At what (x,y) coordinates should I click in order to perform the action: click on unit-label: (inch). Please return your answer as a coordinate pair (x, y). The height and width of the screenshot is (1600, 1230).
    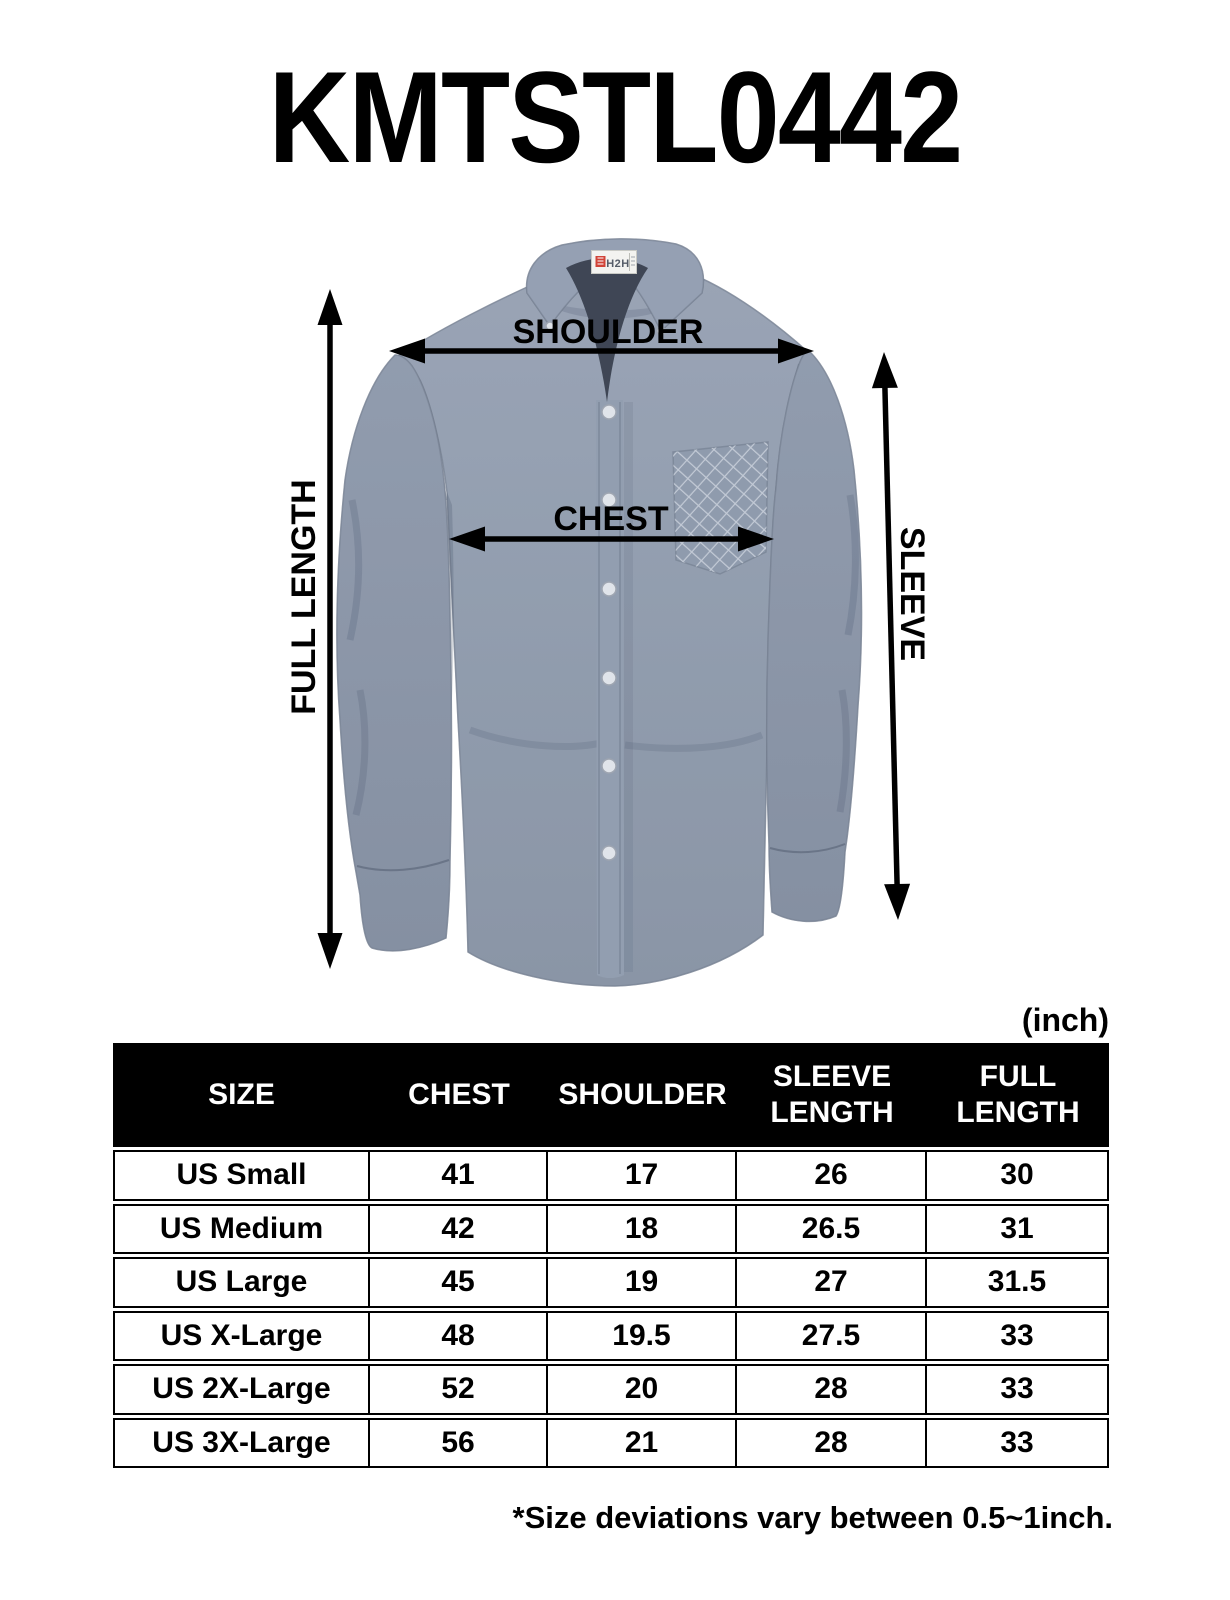
    Looking at the image, I should click on (1065, 1020).